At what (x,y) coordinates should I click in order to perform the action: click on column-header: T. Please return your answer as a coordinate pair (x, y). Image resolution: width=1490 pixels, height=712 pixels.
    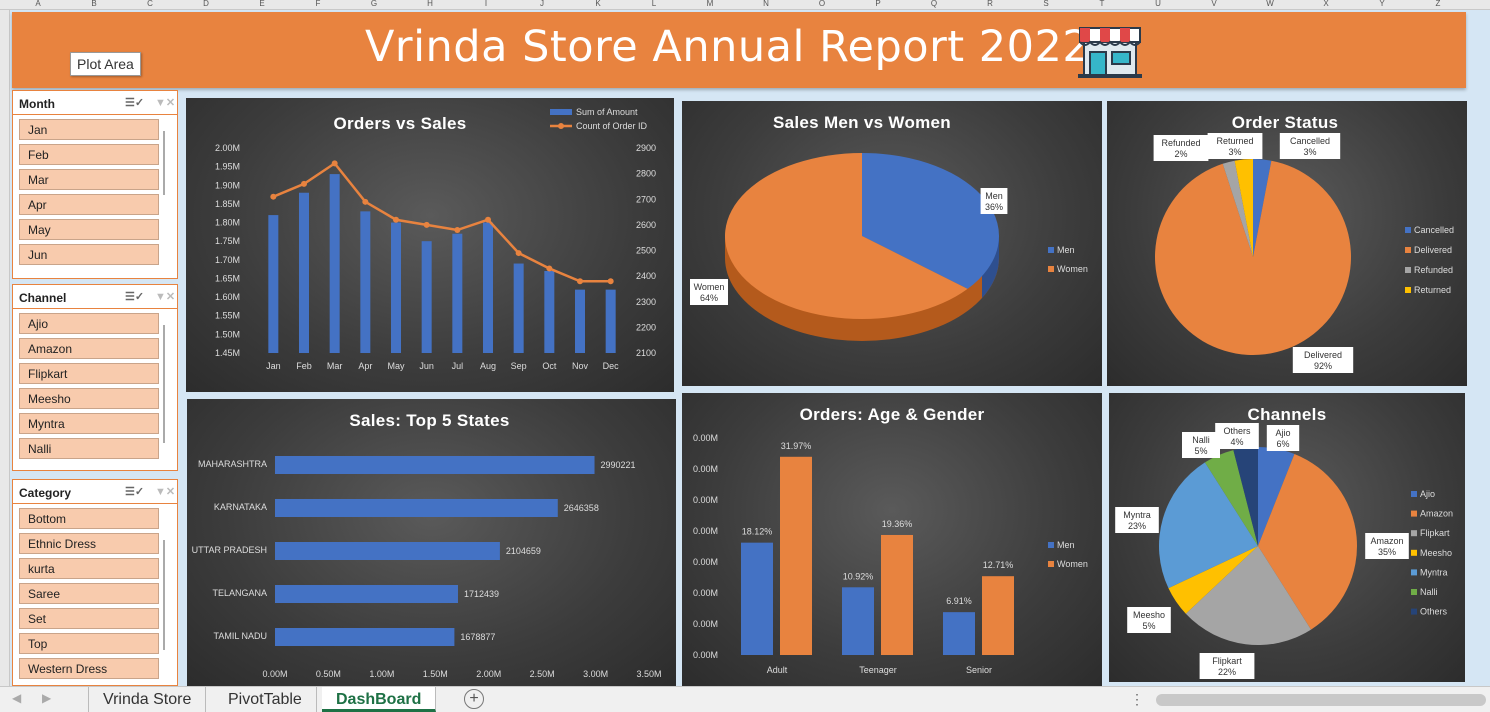
    Looking at the image, I should click on (1102, 4).